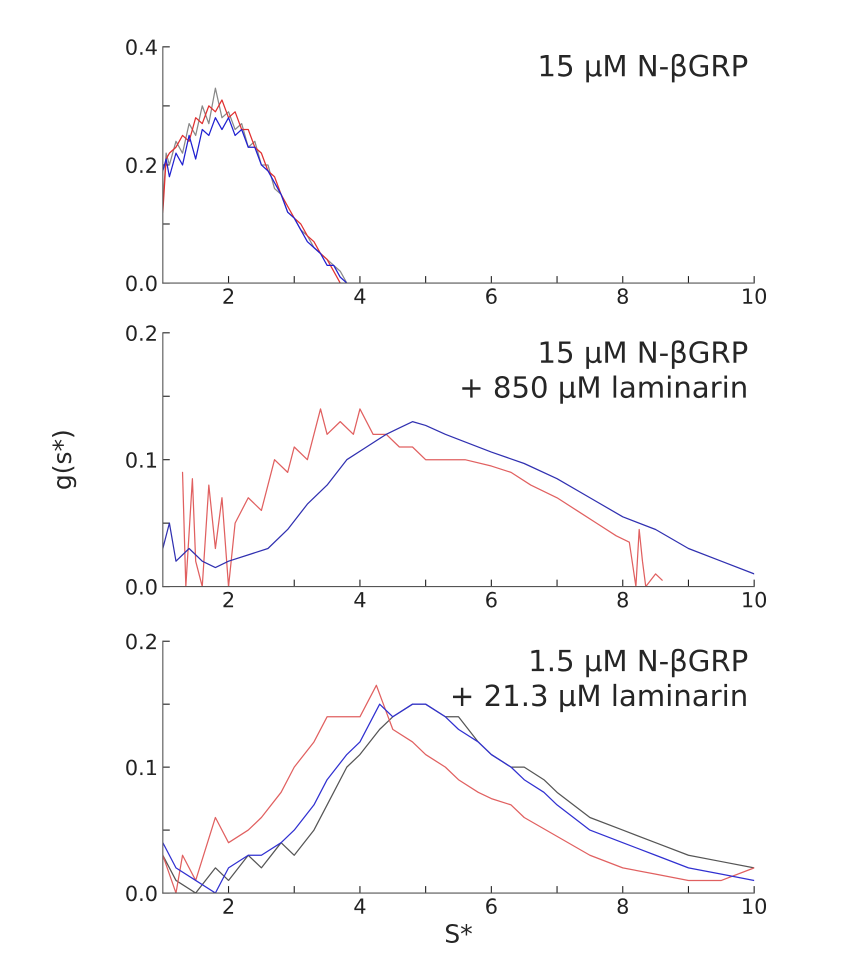 This screenshot has width=857, height=976. Describe the element at coordinates (600, 680) in the screenshot. I see `annotation: 1.5 μM N-βGRP + 21.3 μM laminarin` at that location.